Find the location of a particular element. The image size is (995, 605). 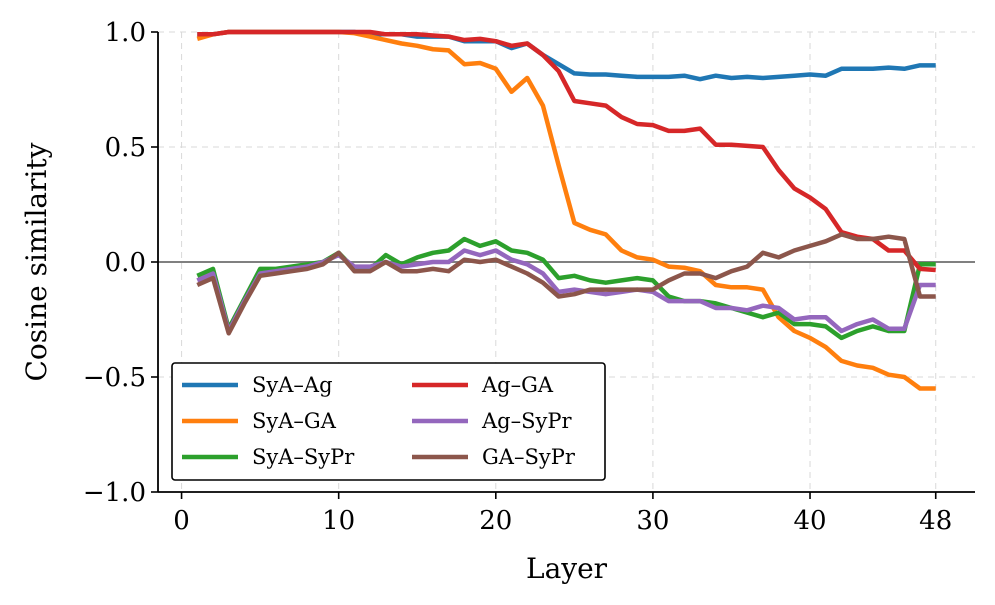

legend-label-1: SyA–GA is located at coordinates (294, 421).